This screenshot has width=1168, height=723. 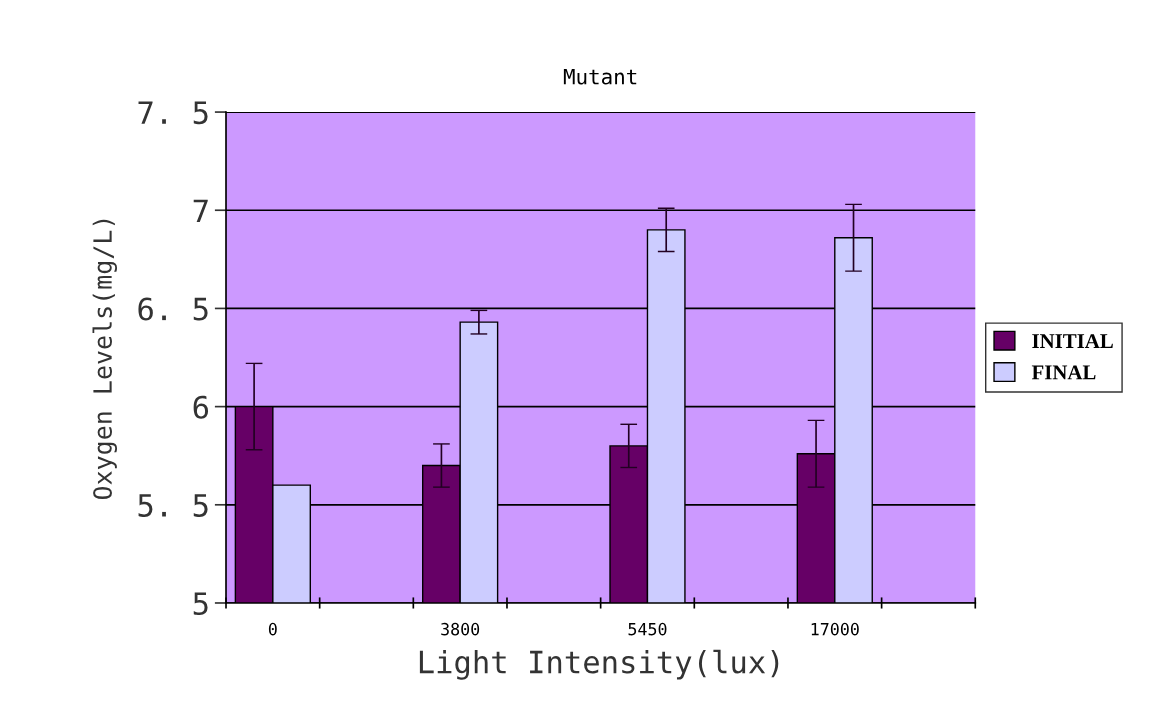 What do you see at coordinates (201, 407) in the screenshot?
I see `y-tick-label: 6` at bounding box center [201, 407].